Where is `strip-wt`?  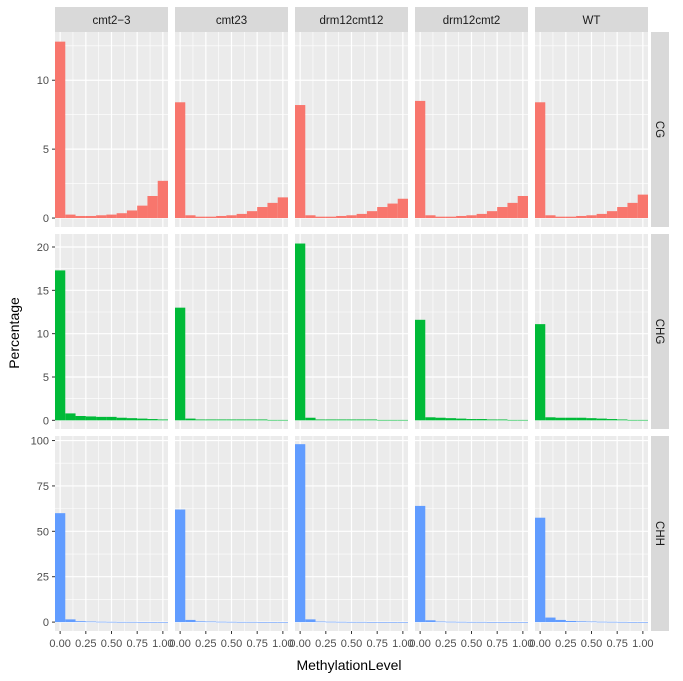
strip-wt is located at coordinates (591, 19).